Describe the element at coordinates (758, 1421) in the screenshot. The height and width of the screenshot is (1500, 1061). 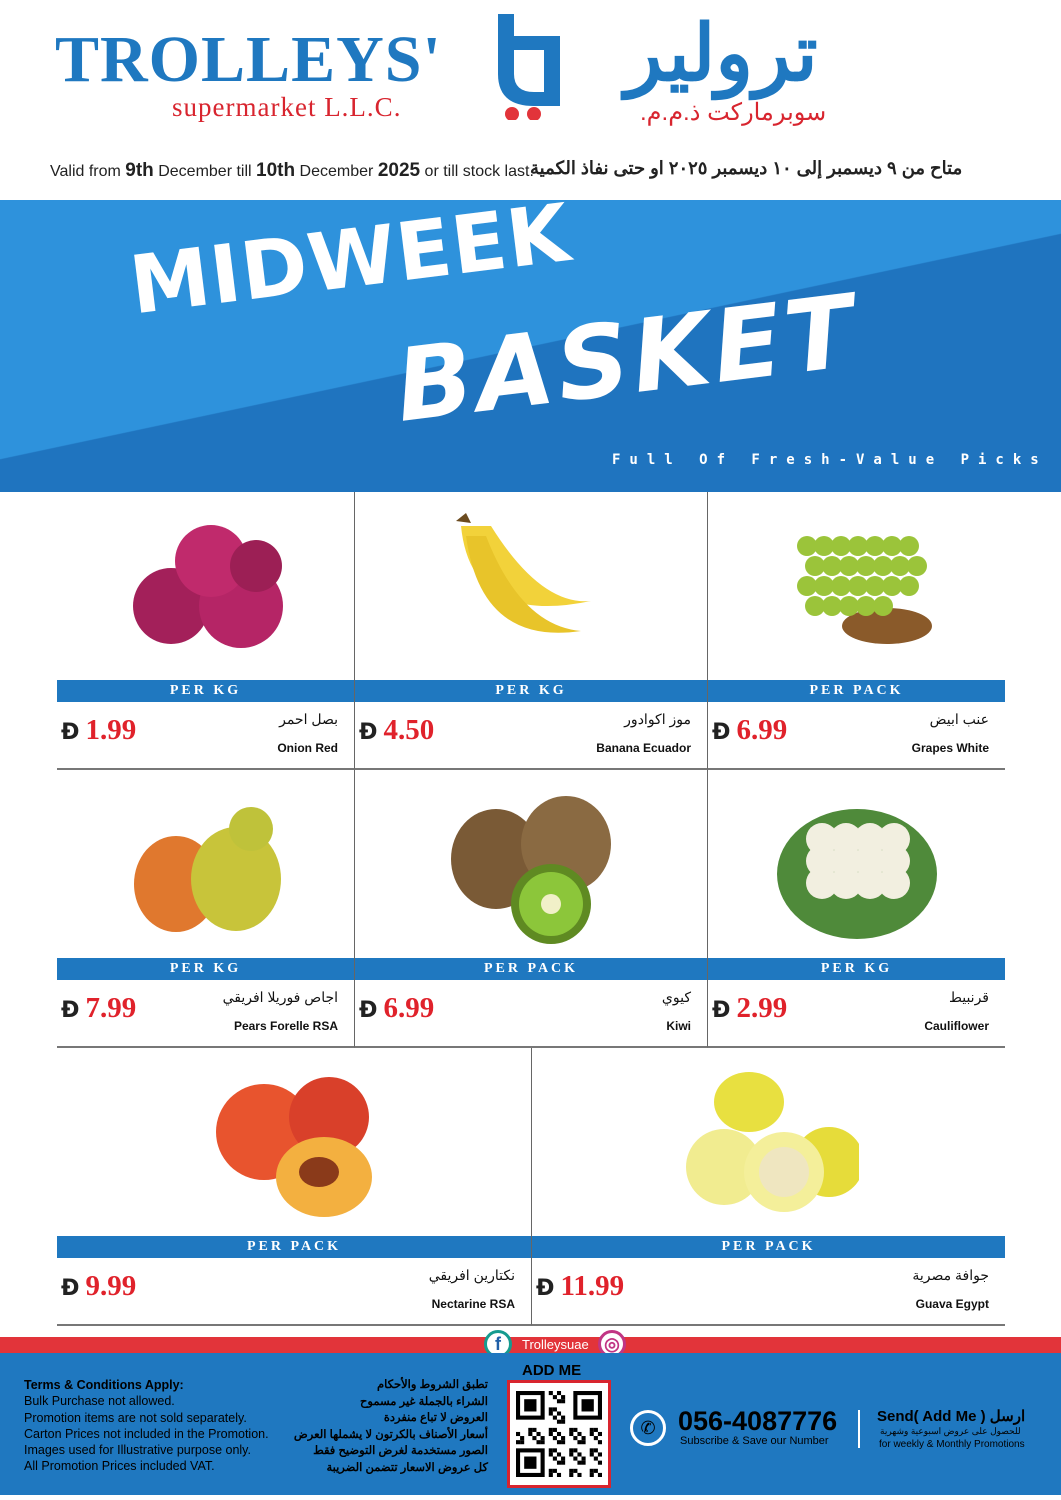
I see `whatsapp-number: 056-4087776` at that location.